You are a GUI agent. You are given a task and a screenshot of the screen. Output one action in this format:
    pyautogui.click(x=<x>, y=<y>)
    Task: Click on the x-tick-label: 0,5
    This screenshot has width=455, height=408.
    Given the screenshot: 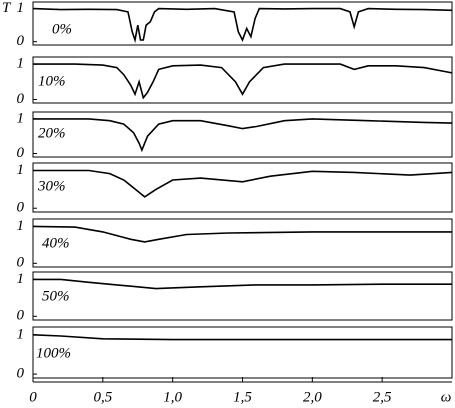 What is the action you would take?
    pyautogui.click(x=102, y=397)
    